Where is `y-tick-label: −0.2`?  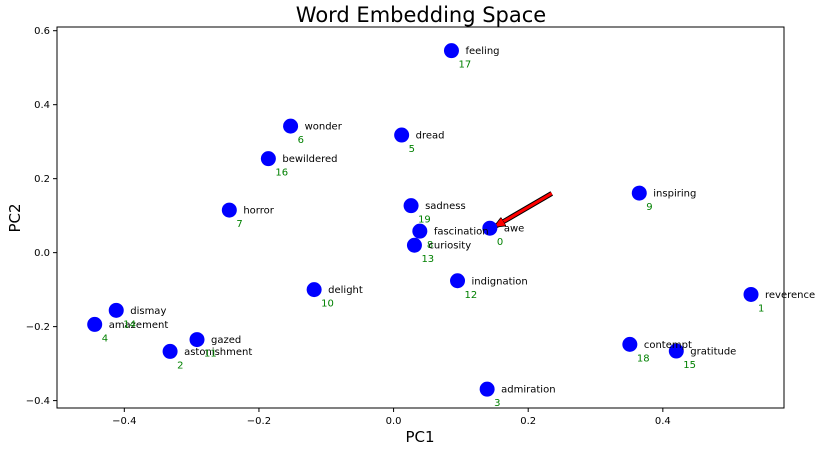
y-tick-label: −0.2 is located at coordinates (38, 327).